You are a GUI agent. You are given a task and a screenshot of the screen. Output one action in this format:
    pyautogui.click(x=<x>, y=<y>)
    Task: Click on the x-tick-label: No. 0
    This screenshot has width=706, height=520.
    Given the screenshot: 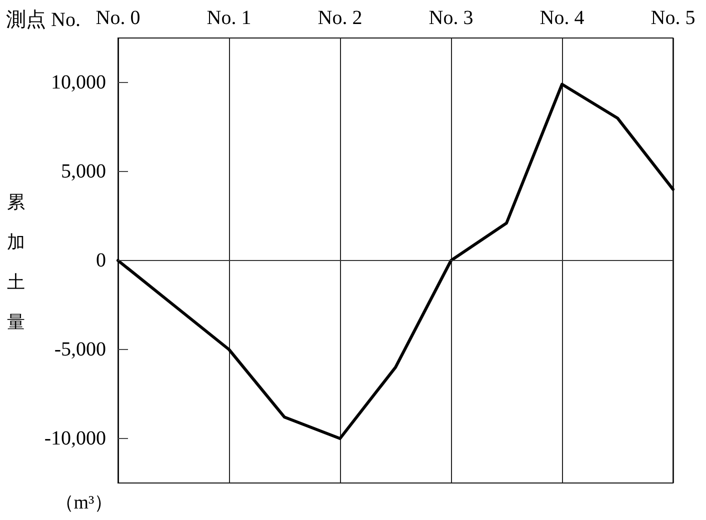 What is the action you would take?
    pyautogui.click(x=118, y=18)
    